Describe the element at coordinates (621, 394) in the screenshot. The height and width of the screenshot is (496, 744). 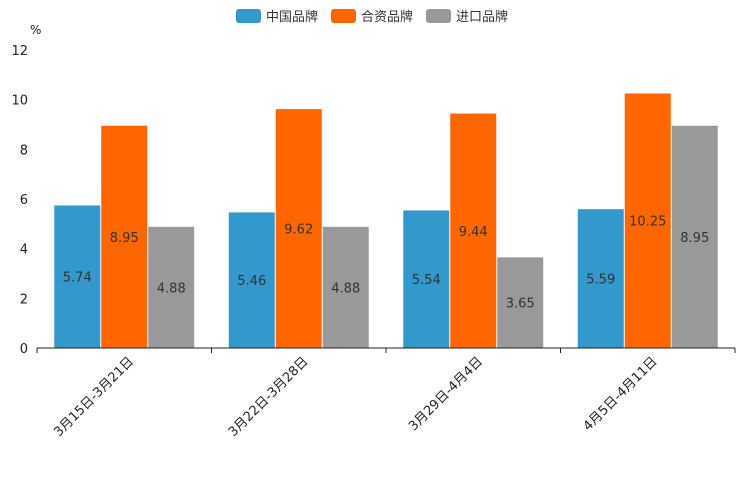
I see `x-category-label: 4月5日-4月11日` at that location.